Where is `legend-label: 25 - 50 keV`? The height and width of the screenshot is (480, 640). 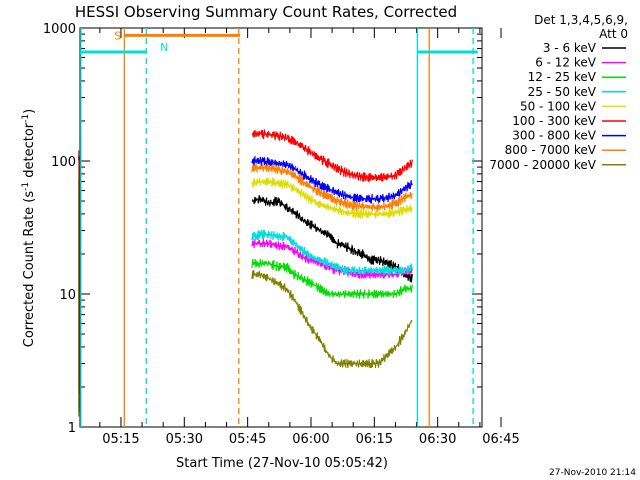
legend-label: 25 - 50 keV is located at coordinates (562, 92).